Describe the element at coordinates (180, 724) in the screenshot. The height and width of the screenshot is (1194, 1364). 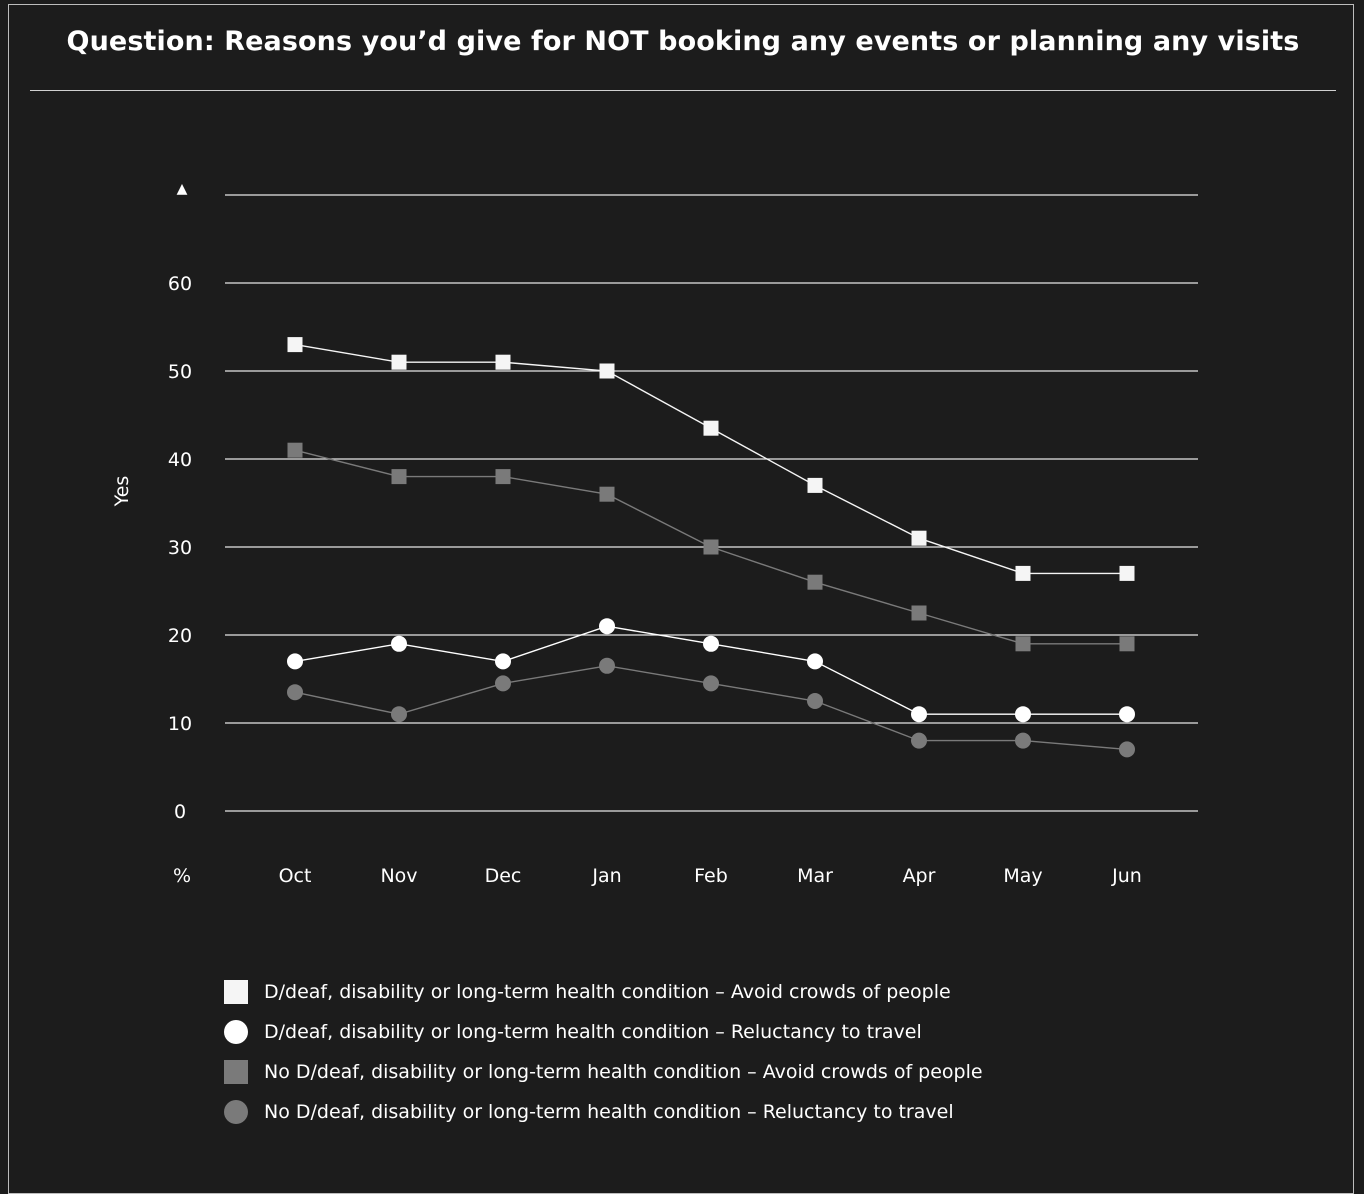
I see `y-tick-label: 10` at that location.